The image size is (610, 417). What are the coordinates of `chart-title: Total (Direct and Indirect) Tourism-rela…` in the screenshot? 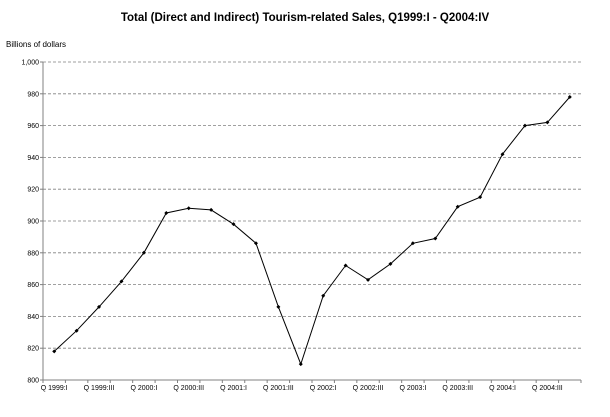 It's located at (305, 18).